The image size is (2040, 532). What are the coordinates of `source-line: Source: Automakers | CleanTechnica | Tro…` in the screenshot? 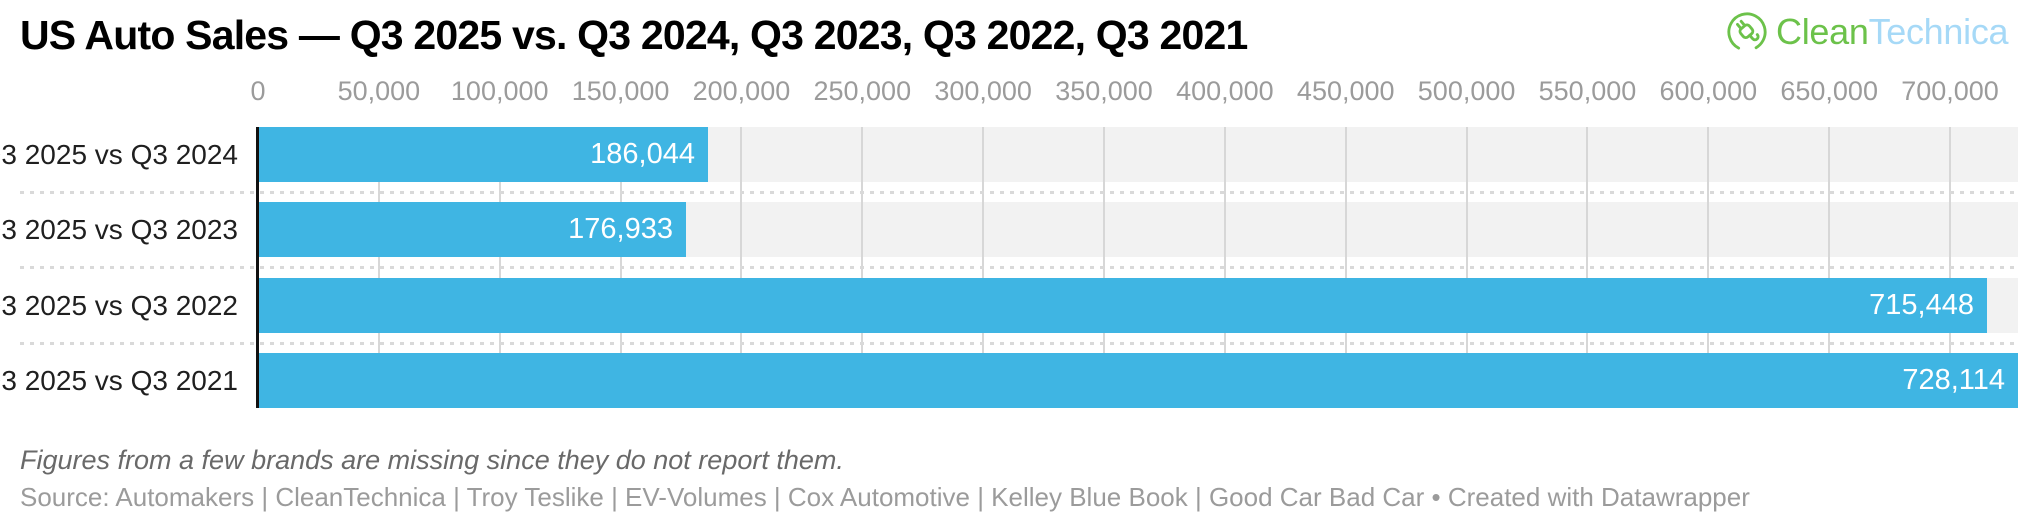 It's located at (885, 497).